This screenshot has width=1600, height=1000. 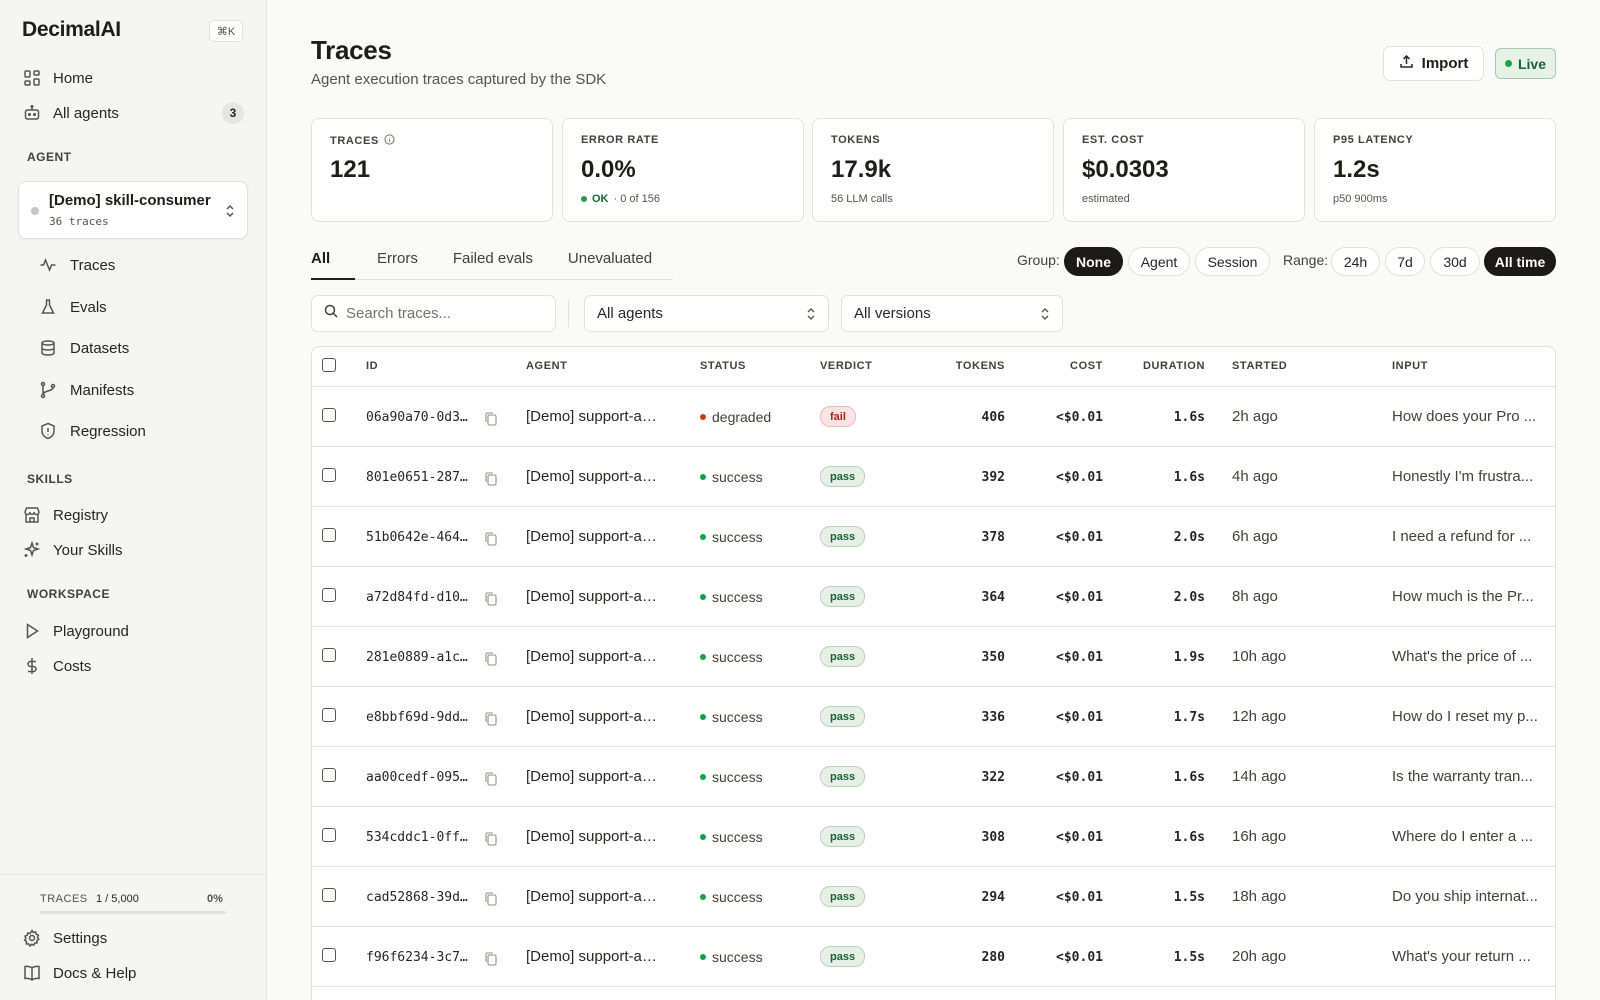 What do you see at coordinates (610, 260) in the screenshot?
I see `tab-unevaluated: Unevaluated` at bounding box center [610, 260].